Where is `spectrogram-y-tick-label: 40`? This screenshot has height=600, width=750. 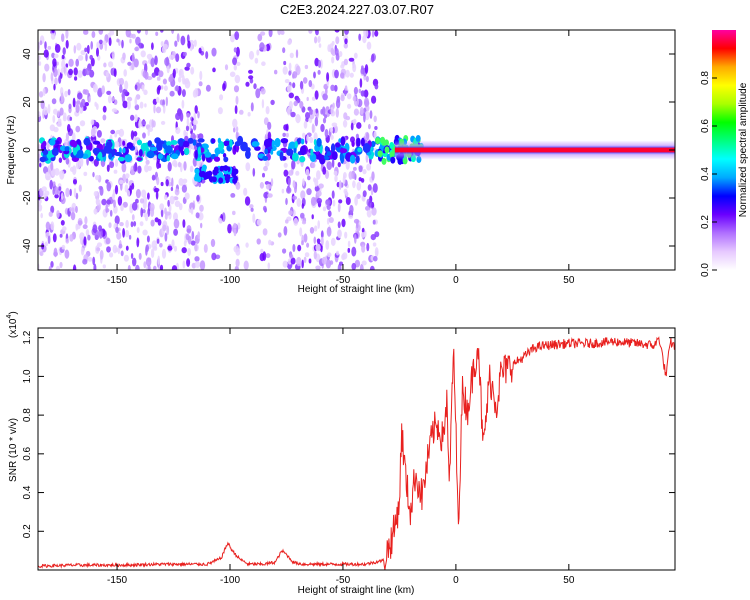 spectrogram-y-tick-label: 40 is located at coordinates (27, 54).